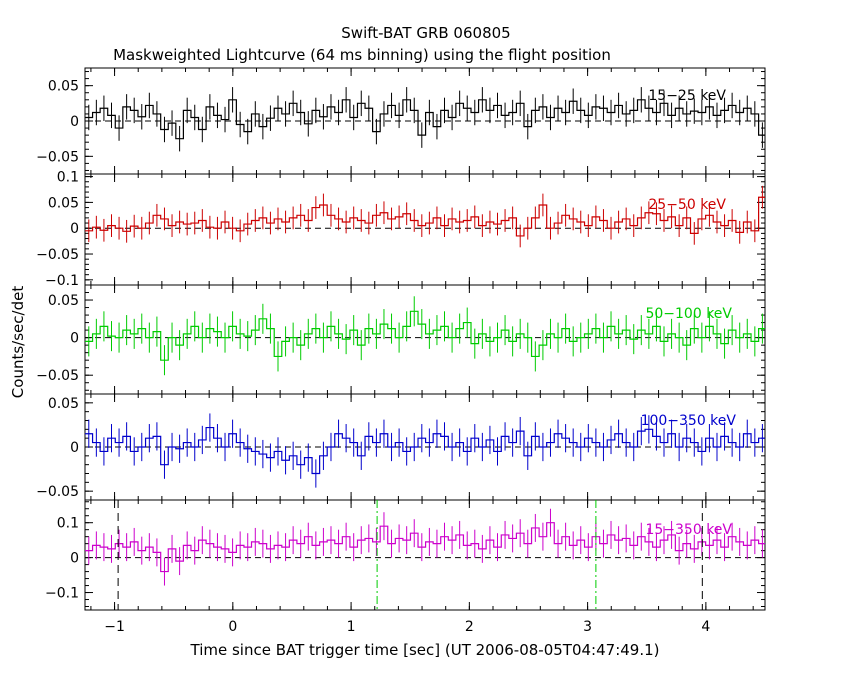  Describe the element at coordinates (232, 627) in the screenshot. I see `x-tick-label: 0` at that location.